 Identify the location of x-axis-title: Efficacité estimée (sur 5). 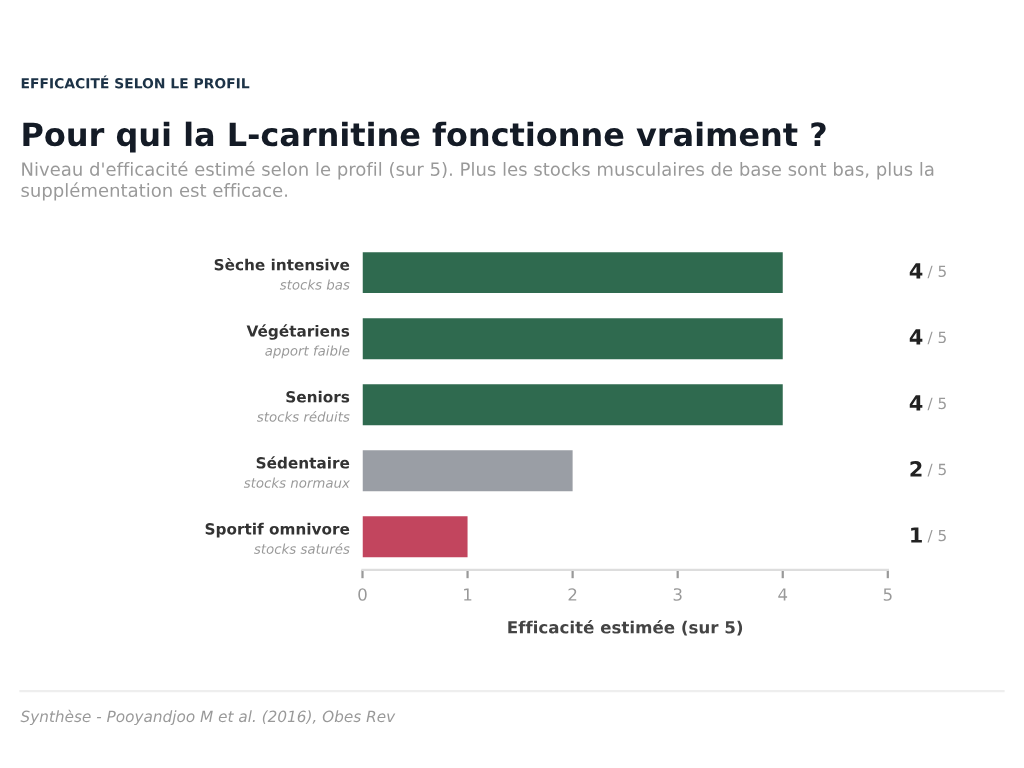
(625, 628).